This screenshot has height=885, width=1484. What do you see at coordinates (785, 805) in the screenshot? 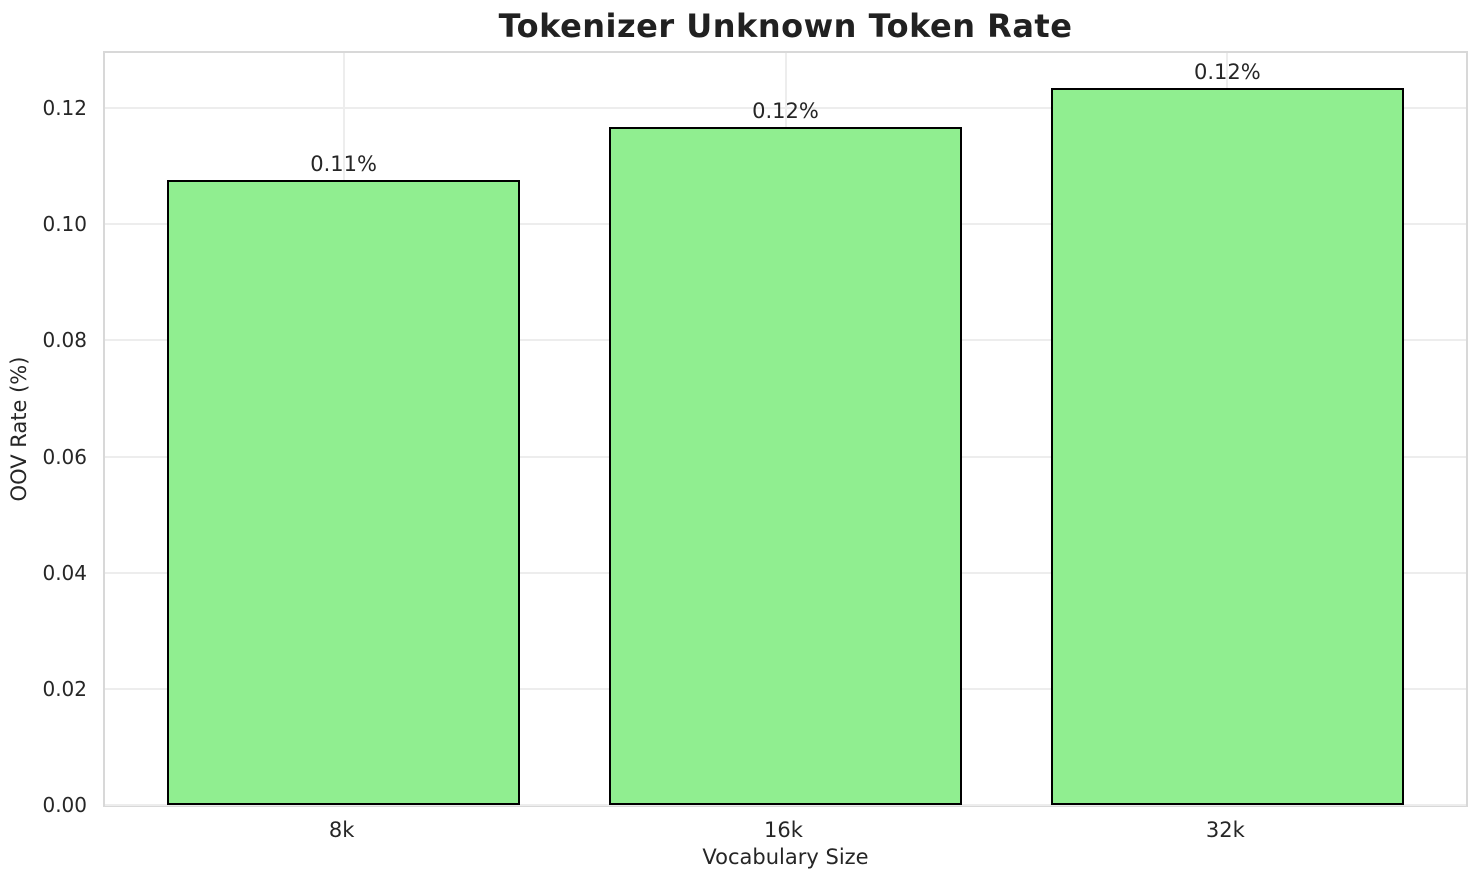
I see `horizontal-gridline` at bounding box center [785, 805].